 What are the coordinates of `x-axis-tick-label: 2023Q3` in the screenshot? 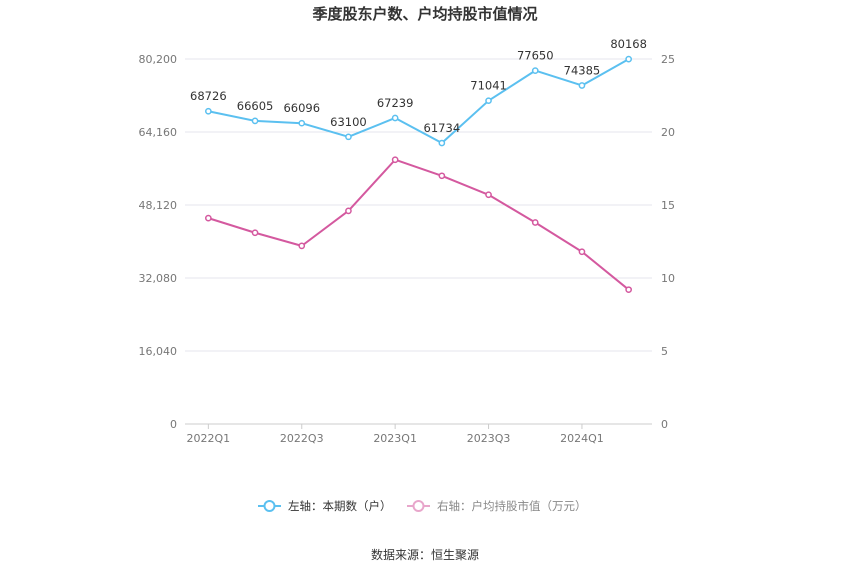 It's located at (489, 438).